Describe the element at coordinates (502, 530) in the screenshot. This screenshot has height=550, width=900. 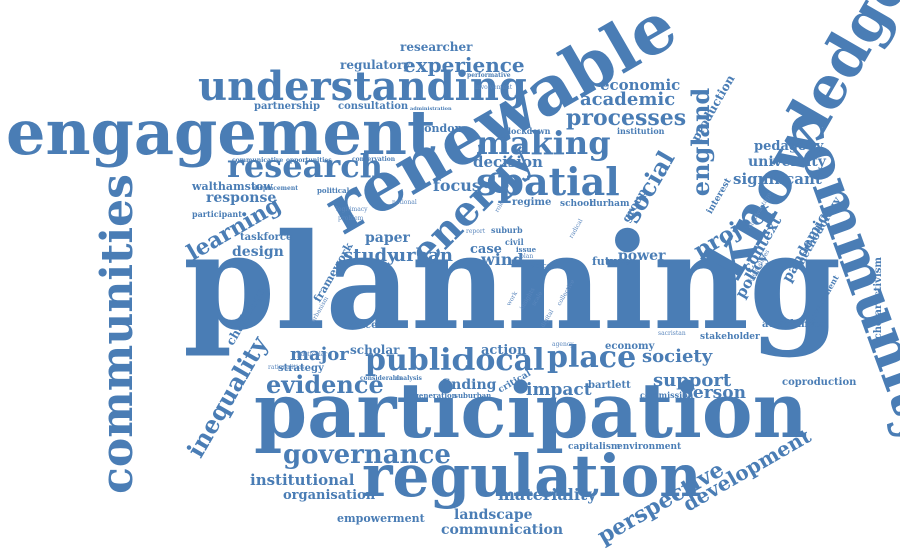
I see `word-communication: communication` at that location.